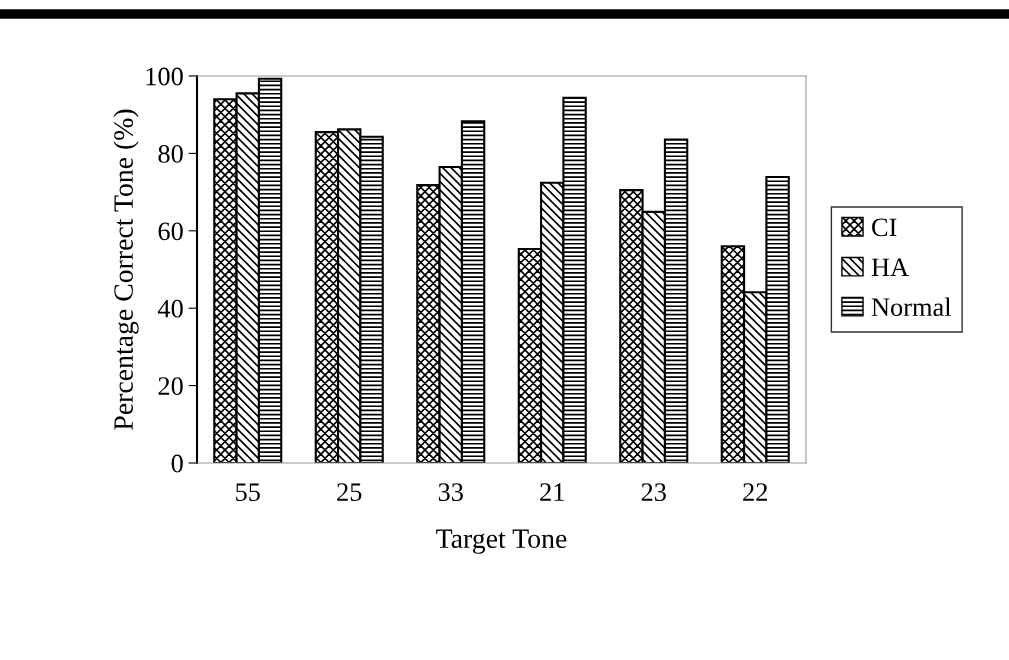 Image resolution: width=1009 pixels, height=660 pixels. What do you see at coordinates (164, 76) in the screenshot?
I see `y-tick-label: 100` at bounding box center [164, 76].